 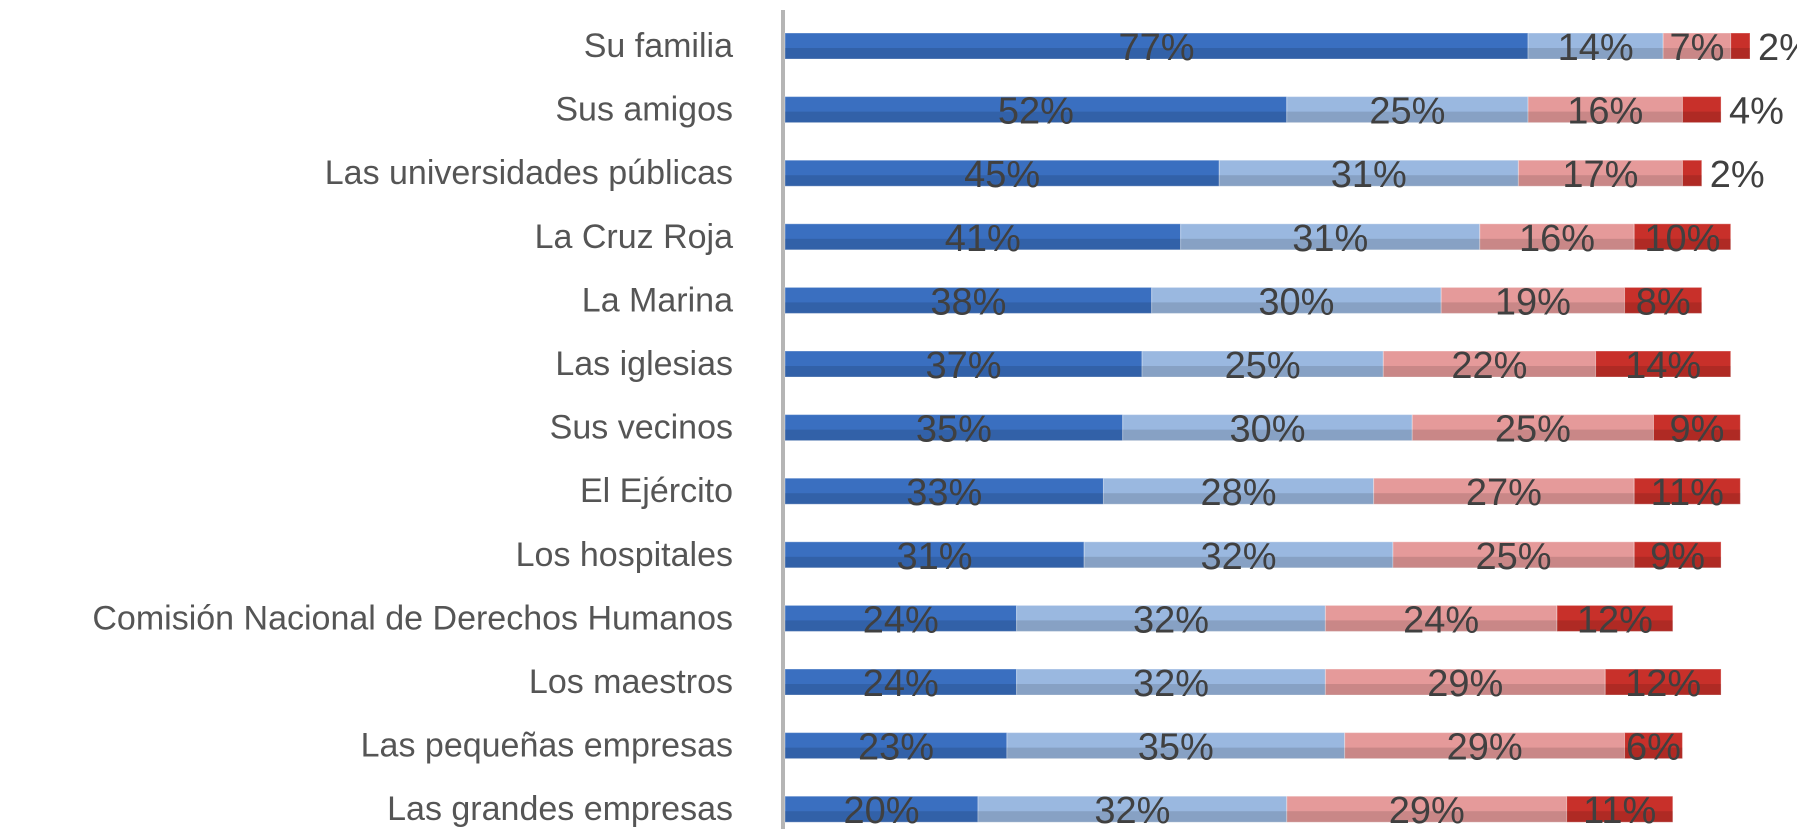 What do you see at coordinates (1533, 302) in the screenshot?
I see `value-label: 19%` at bounding box center [1533, 302].